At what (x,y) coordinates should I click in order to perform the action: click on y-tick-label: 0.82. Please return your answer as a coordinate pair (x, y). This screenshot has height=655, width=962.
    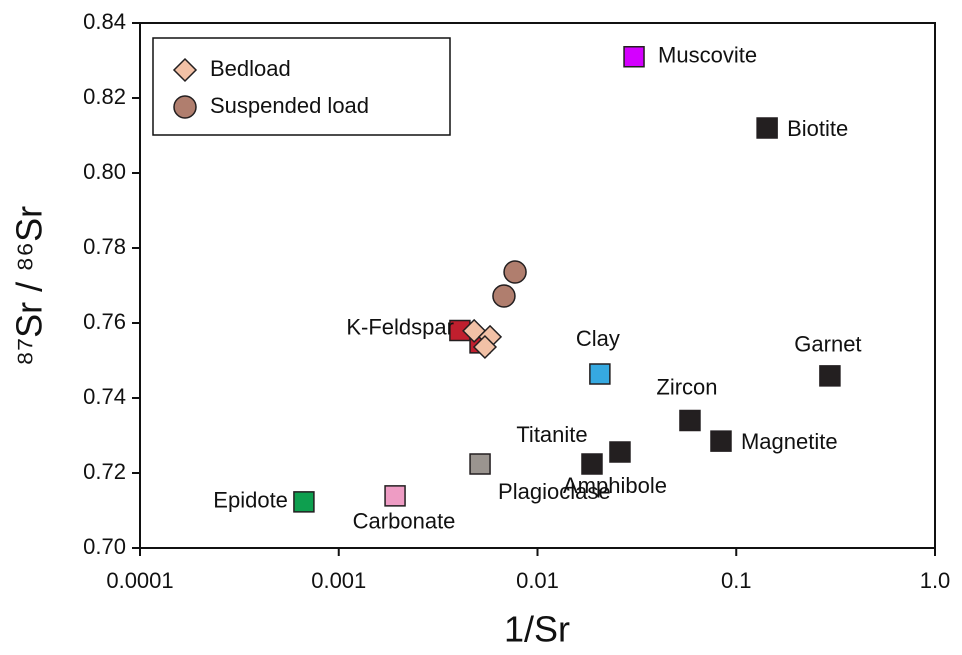
    Looking at the image, I should click on (104, 96).